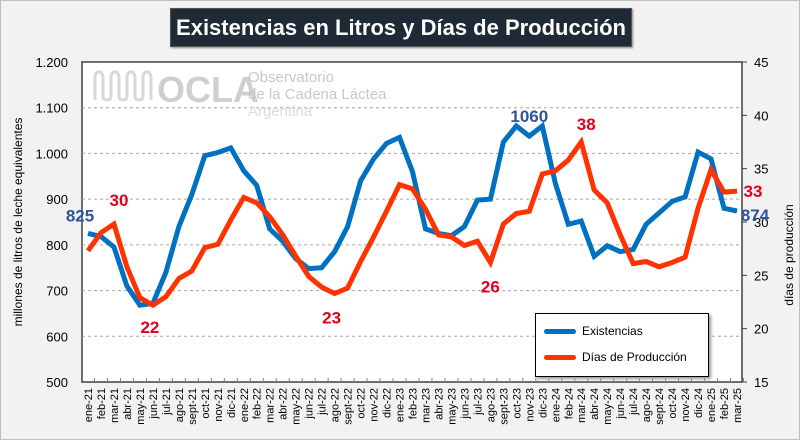 This screenshot has height=440, width=800. I want to click on x-tick-label: dic-21, so click(232, 403).